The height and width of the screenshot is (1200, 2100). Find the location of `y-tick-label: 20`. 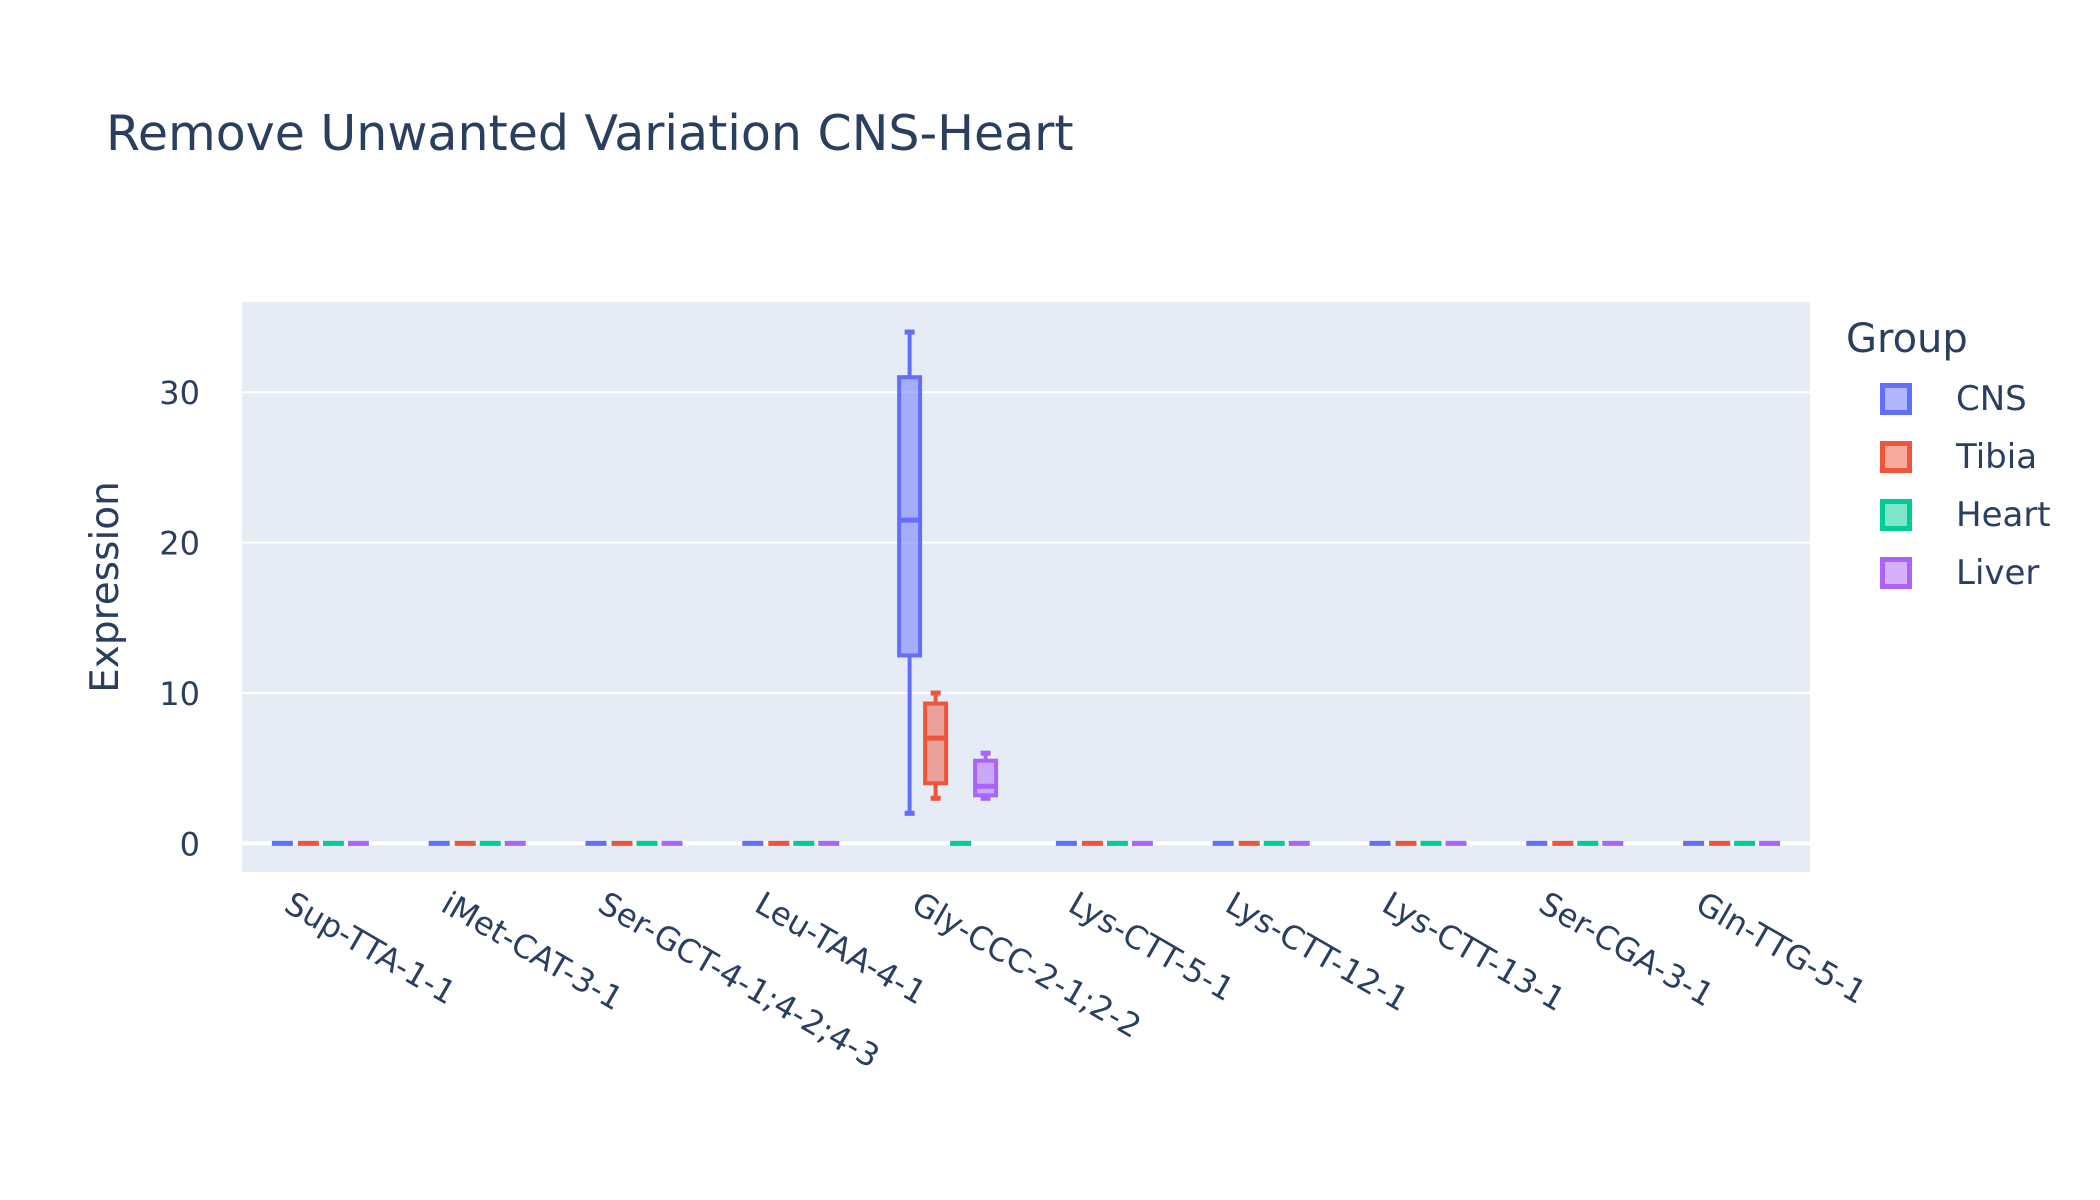

y-tick-label: 20 is located at coordinates (179, 544).